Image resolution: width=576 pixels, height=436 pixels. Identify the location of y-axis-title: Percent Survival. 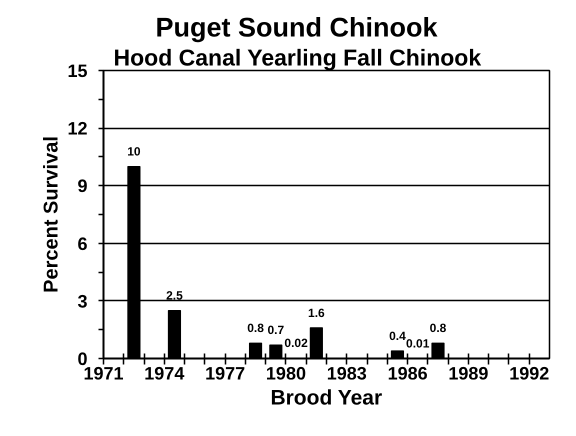
(51, 214).